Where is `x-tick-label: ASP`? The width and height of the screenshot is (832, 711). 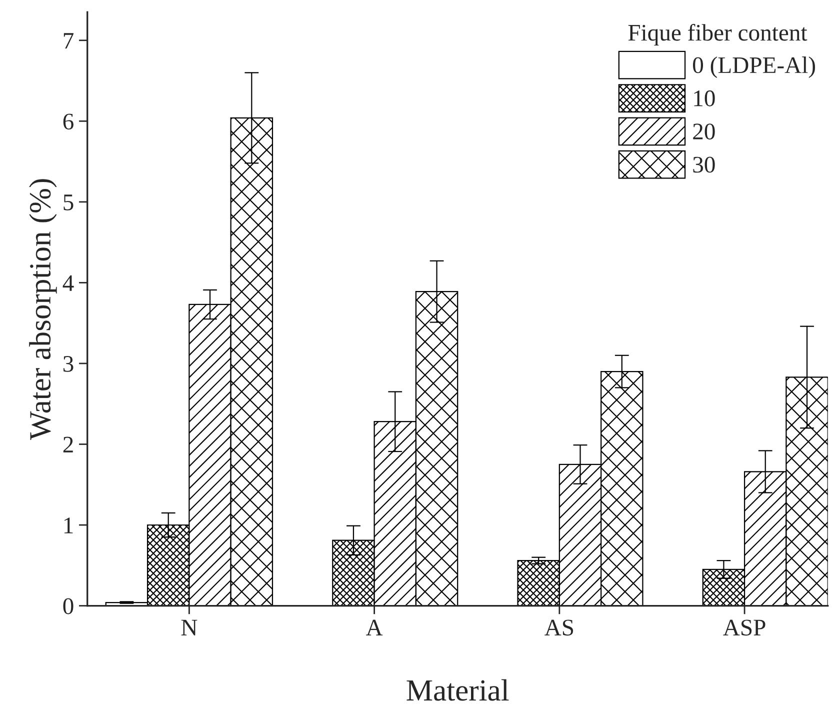
x-tick-label: ASP is located at coordinates (744, 628).